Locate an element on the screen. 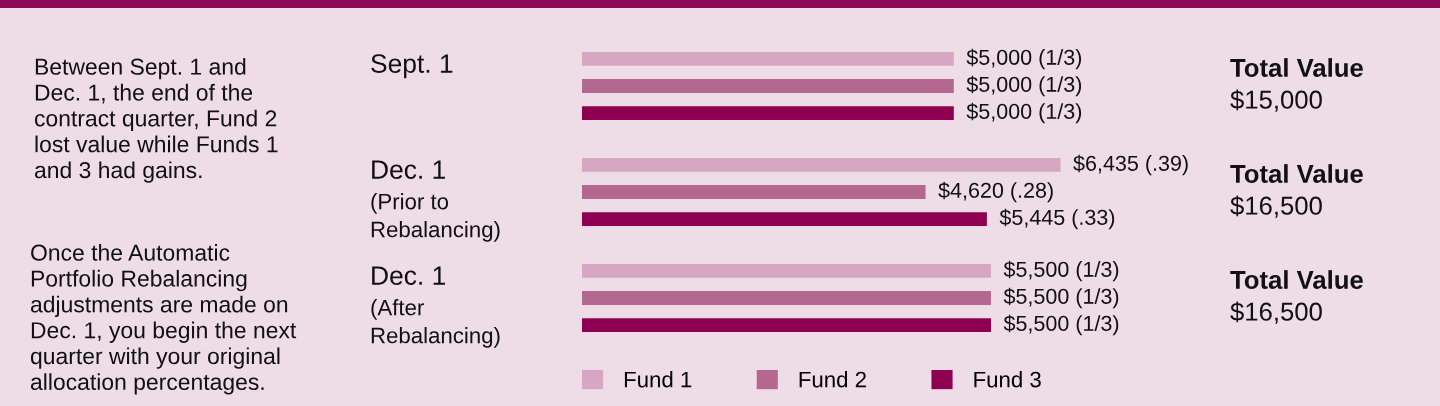  legend-label: Fund 2 is located at coordinates (832, 379).